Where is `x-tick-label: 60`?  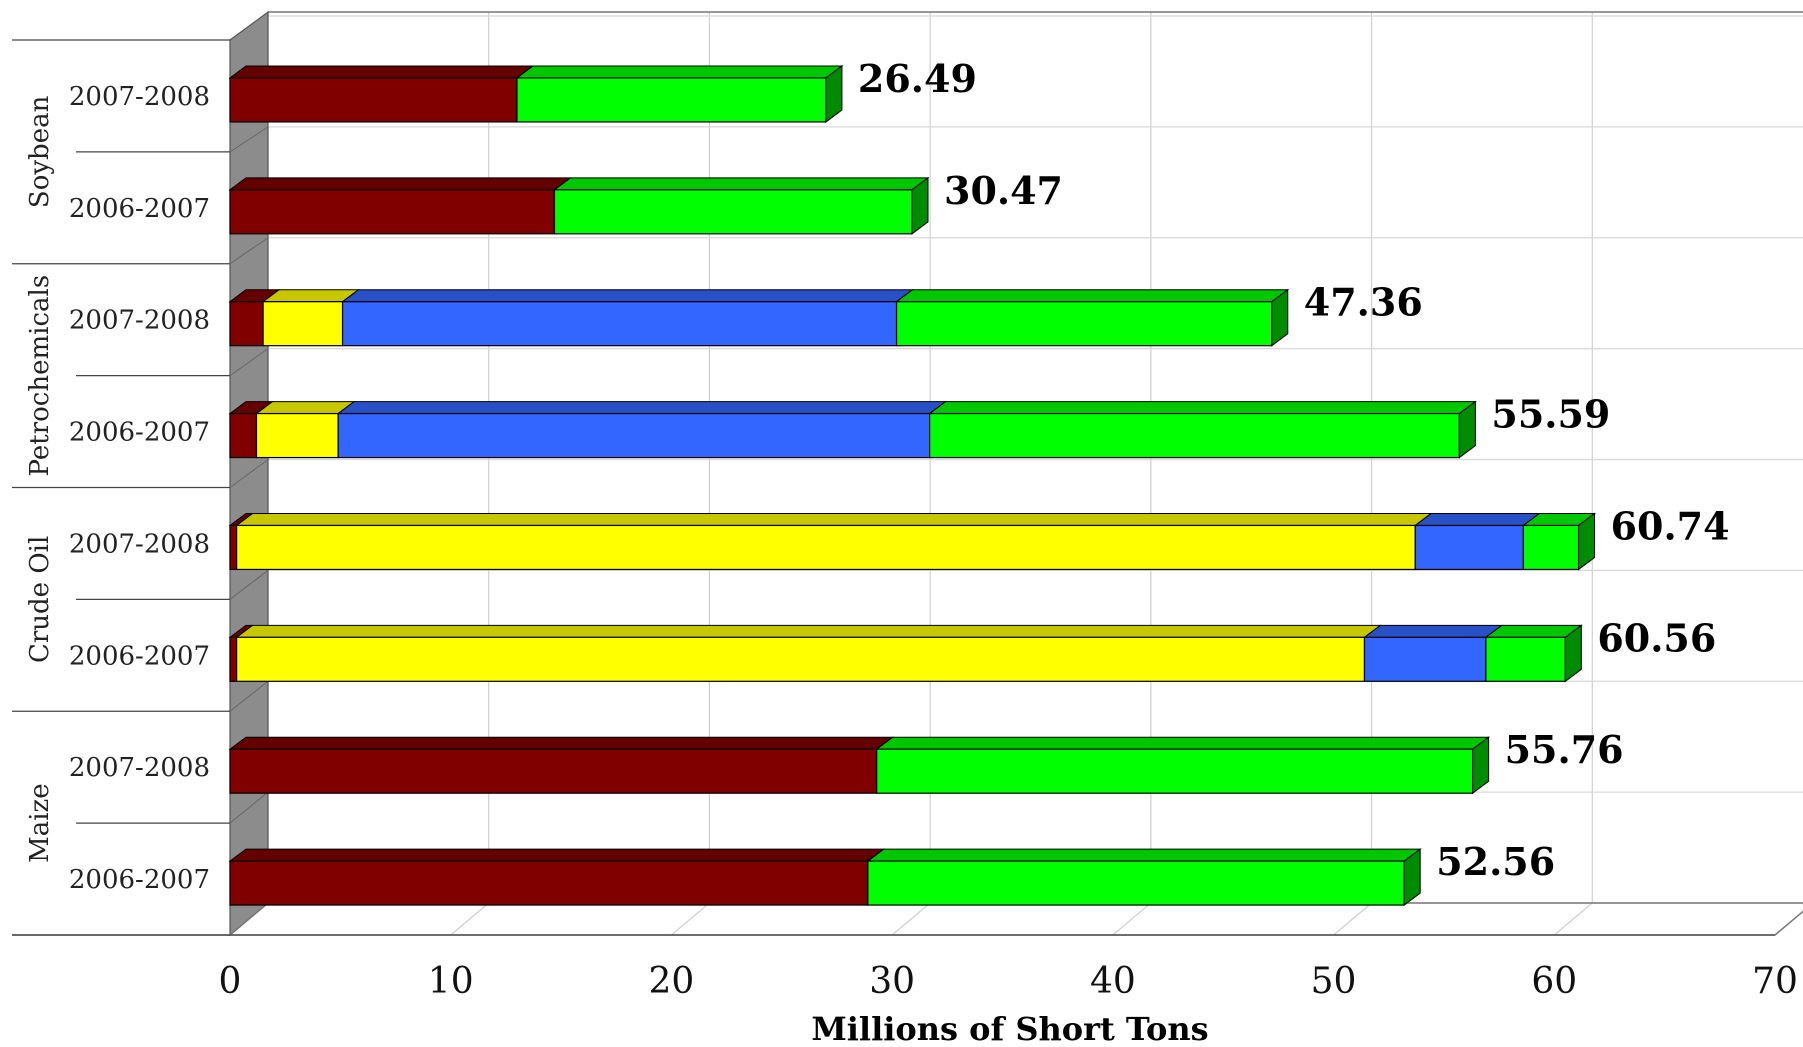 x-tick-label: 60 is located at coordinates (1554, 981).